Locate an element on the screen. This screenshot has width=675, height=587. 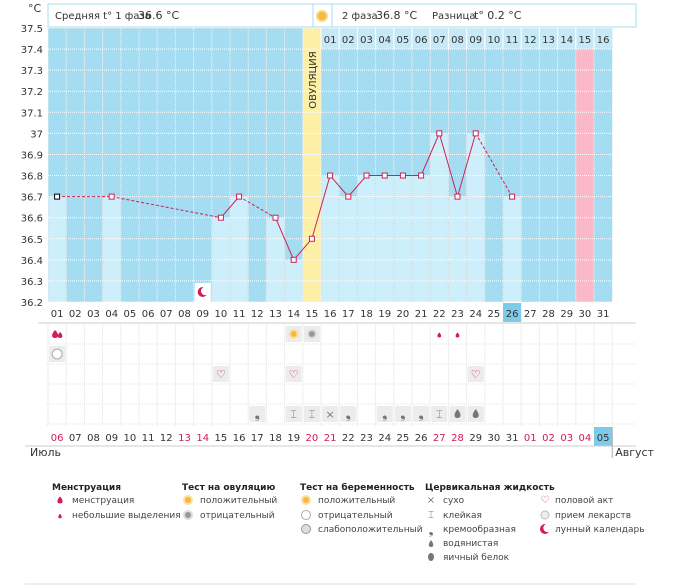
month-august: Август is located at coordinates (634, 452).